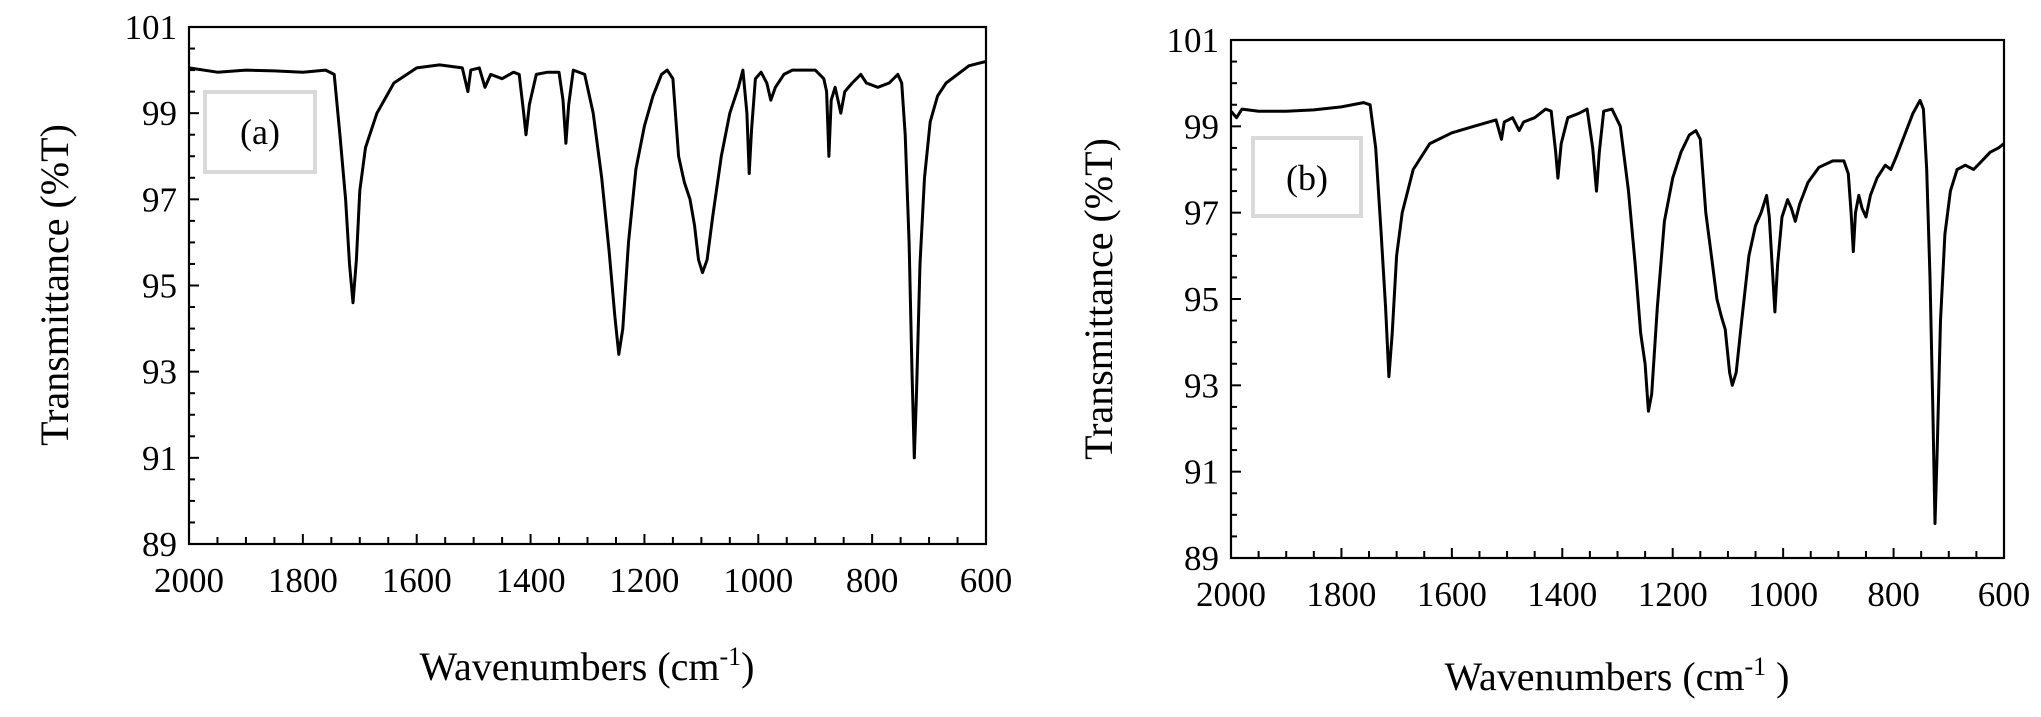 The height and width of the screenshot is (717, 2041). Describe the element at coordinates (1201, 213) in the screenshot. I see `b-y-tick-label: 97` at that location.